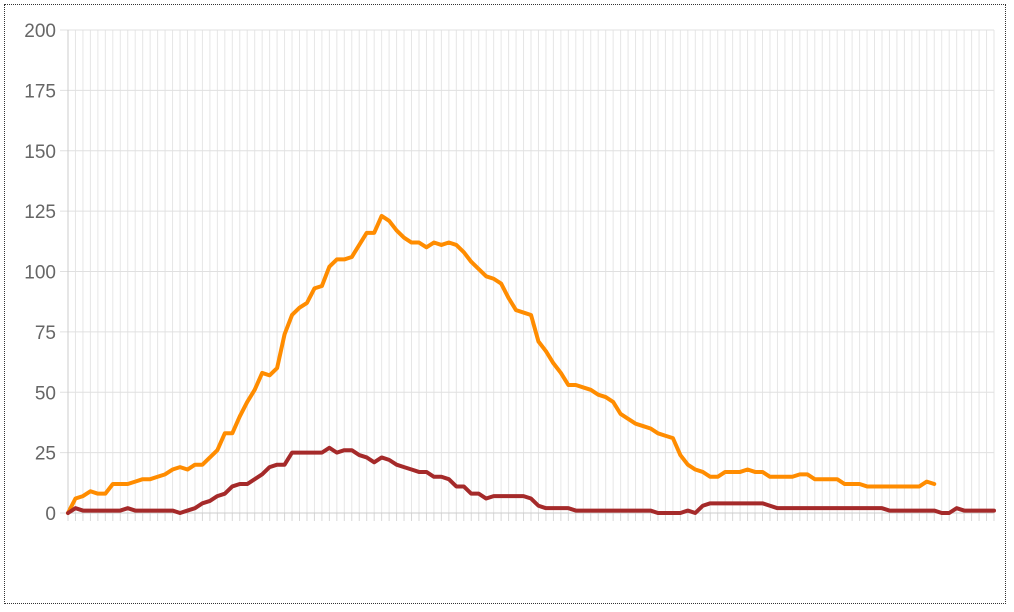  What do you see at coordinates (45, 333) in the screenshot?
I see `y-tick-label: 75` at bounding box center [45, 333].